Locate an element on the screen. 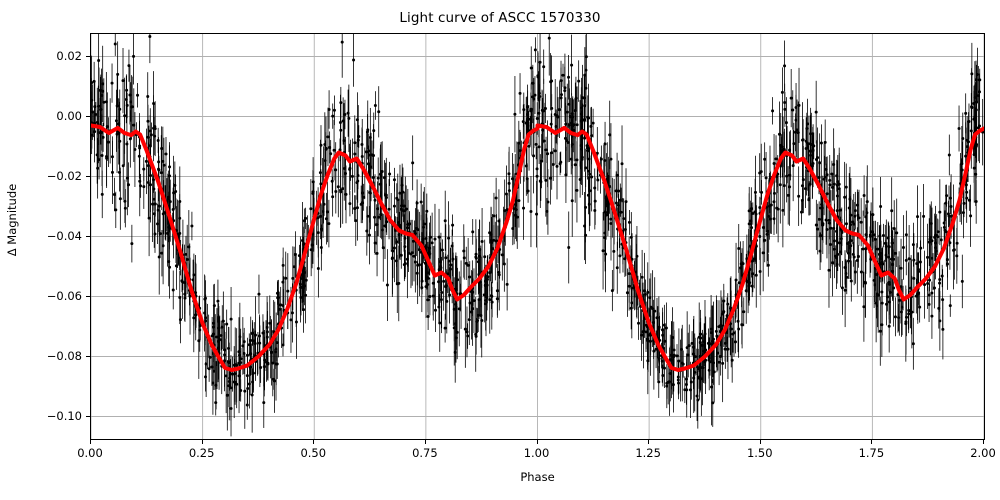  x-tick-label: 1.00 is located at coordinates (536, 453).